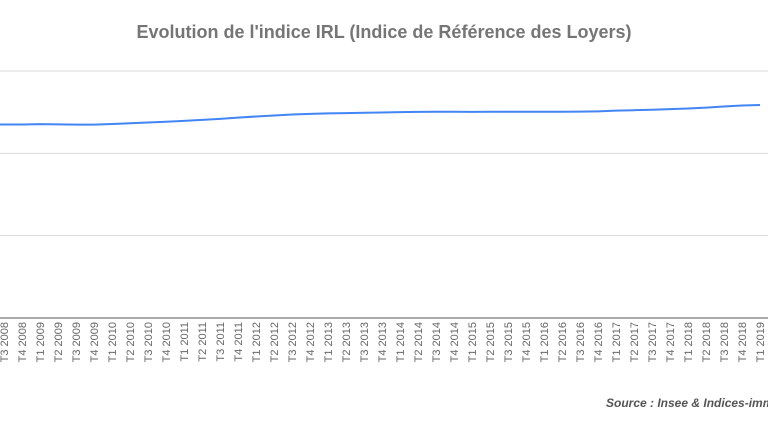 This screenshot has height=432, width=768. I want to click on x-tick-label: T3 2008, so click(5, 342).